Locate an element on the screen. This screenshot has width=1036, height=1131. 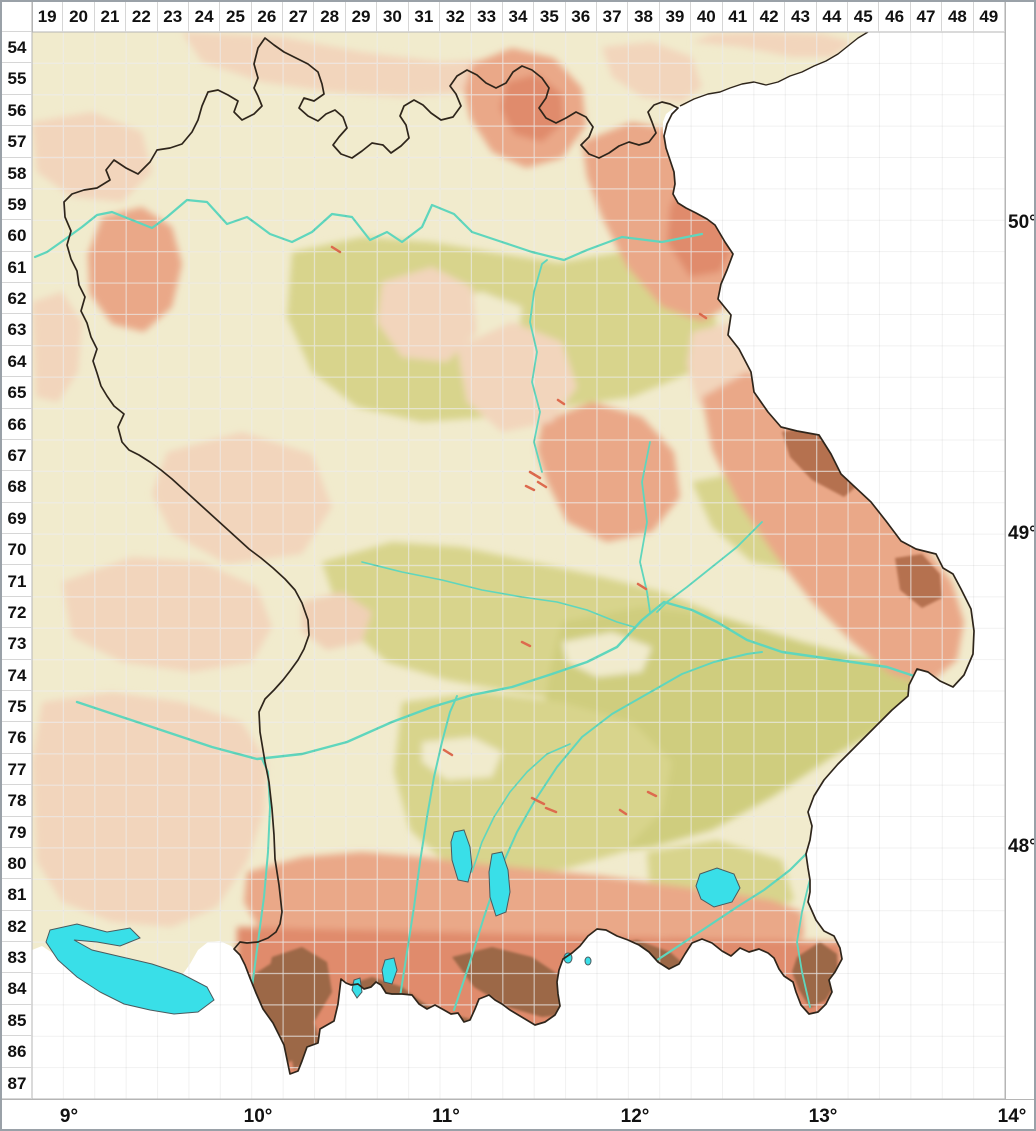
grid-row-label: 55 is located at coordinates (17, 79).